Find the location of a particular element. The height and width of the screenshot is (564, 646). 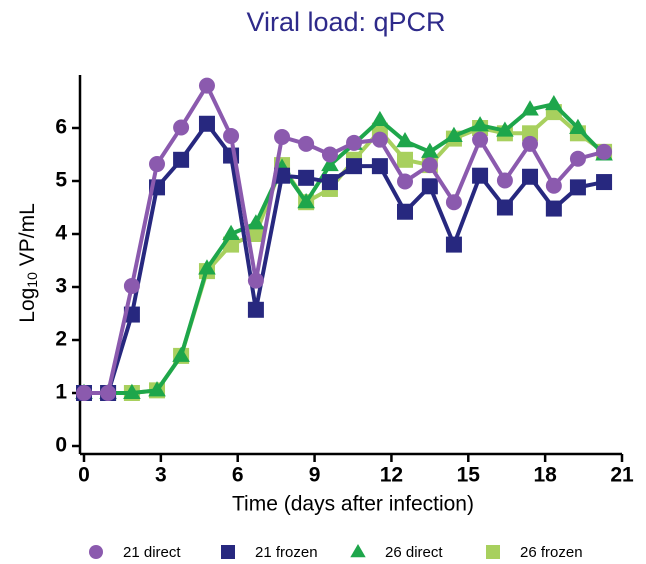

y-label-subscript: 10 is located at coordinates (32, 280).